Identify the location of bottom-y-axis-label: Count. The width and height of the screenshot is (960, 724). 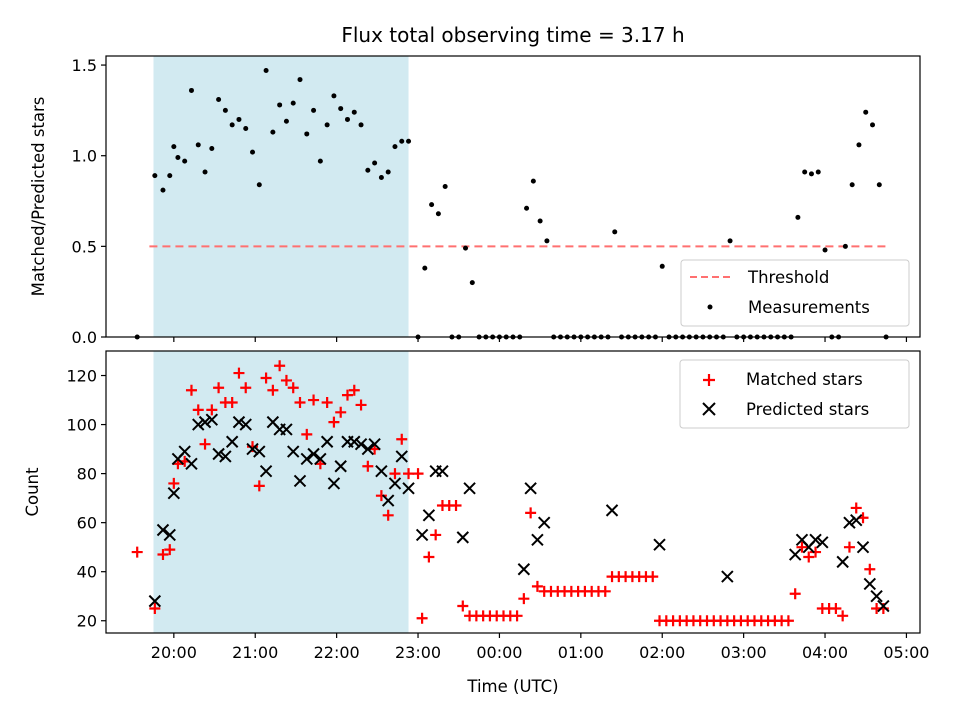
(32, 492).